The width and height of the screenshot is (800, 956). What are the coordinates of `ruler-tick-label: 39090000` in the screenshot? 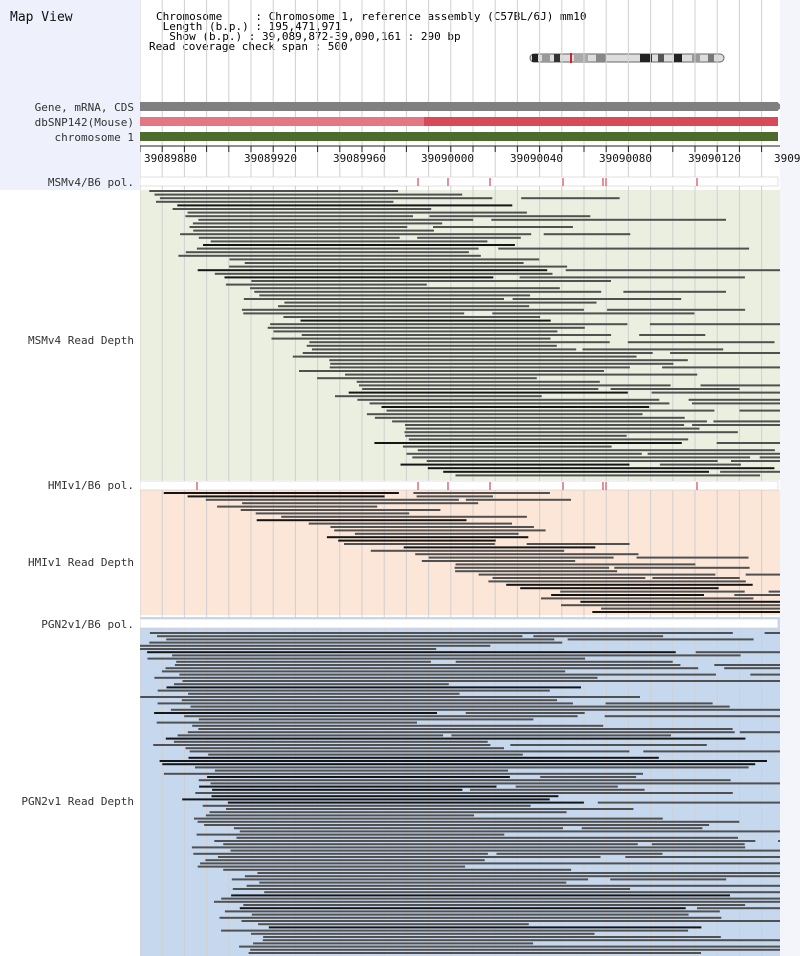 It's located at (447, 158).